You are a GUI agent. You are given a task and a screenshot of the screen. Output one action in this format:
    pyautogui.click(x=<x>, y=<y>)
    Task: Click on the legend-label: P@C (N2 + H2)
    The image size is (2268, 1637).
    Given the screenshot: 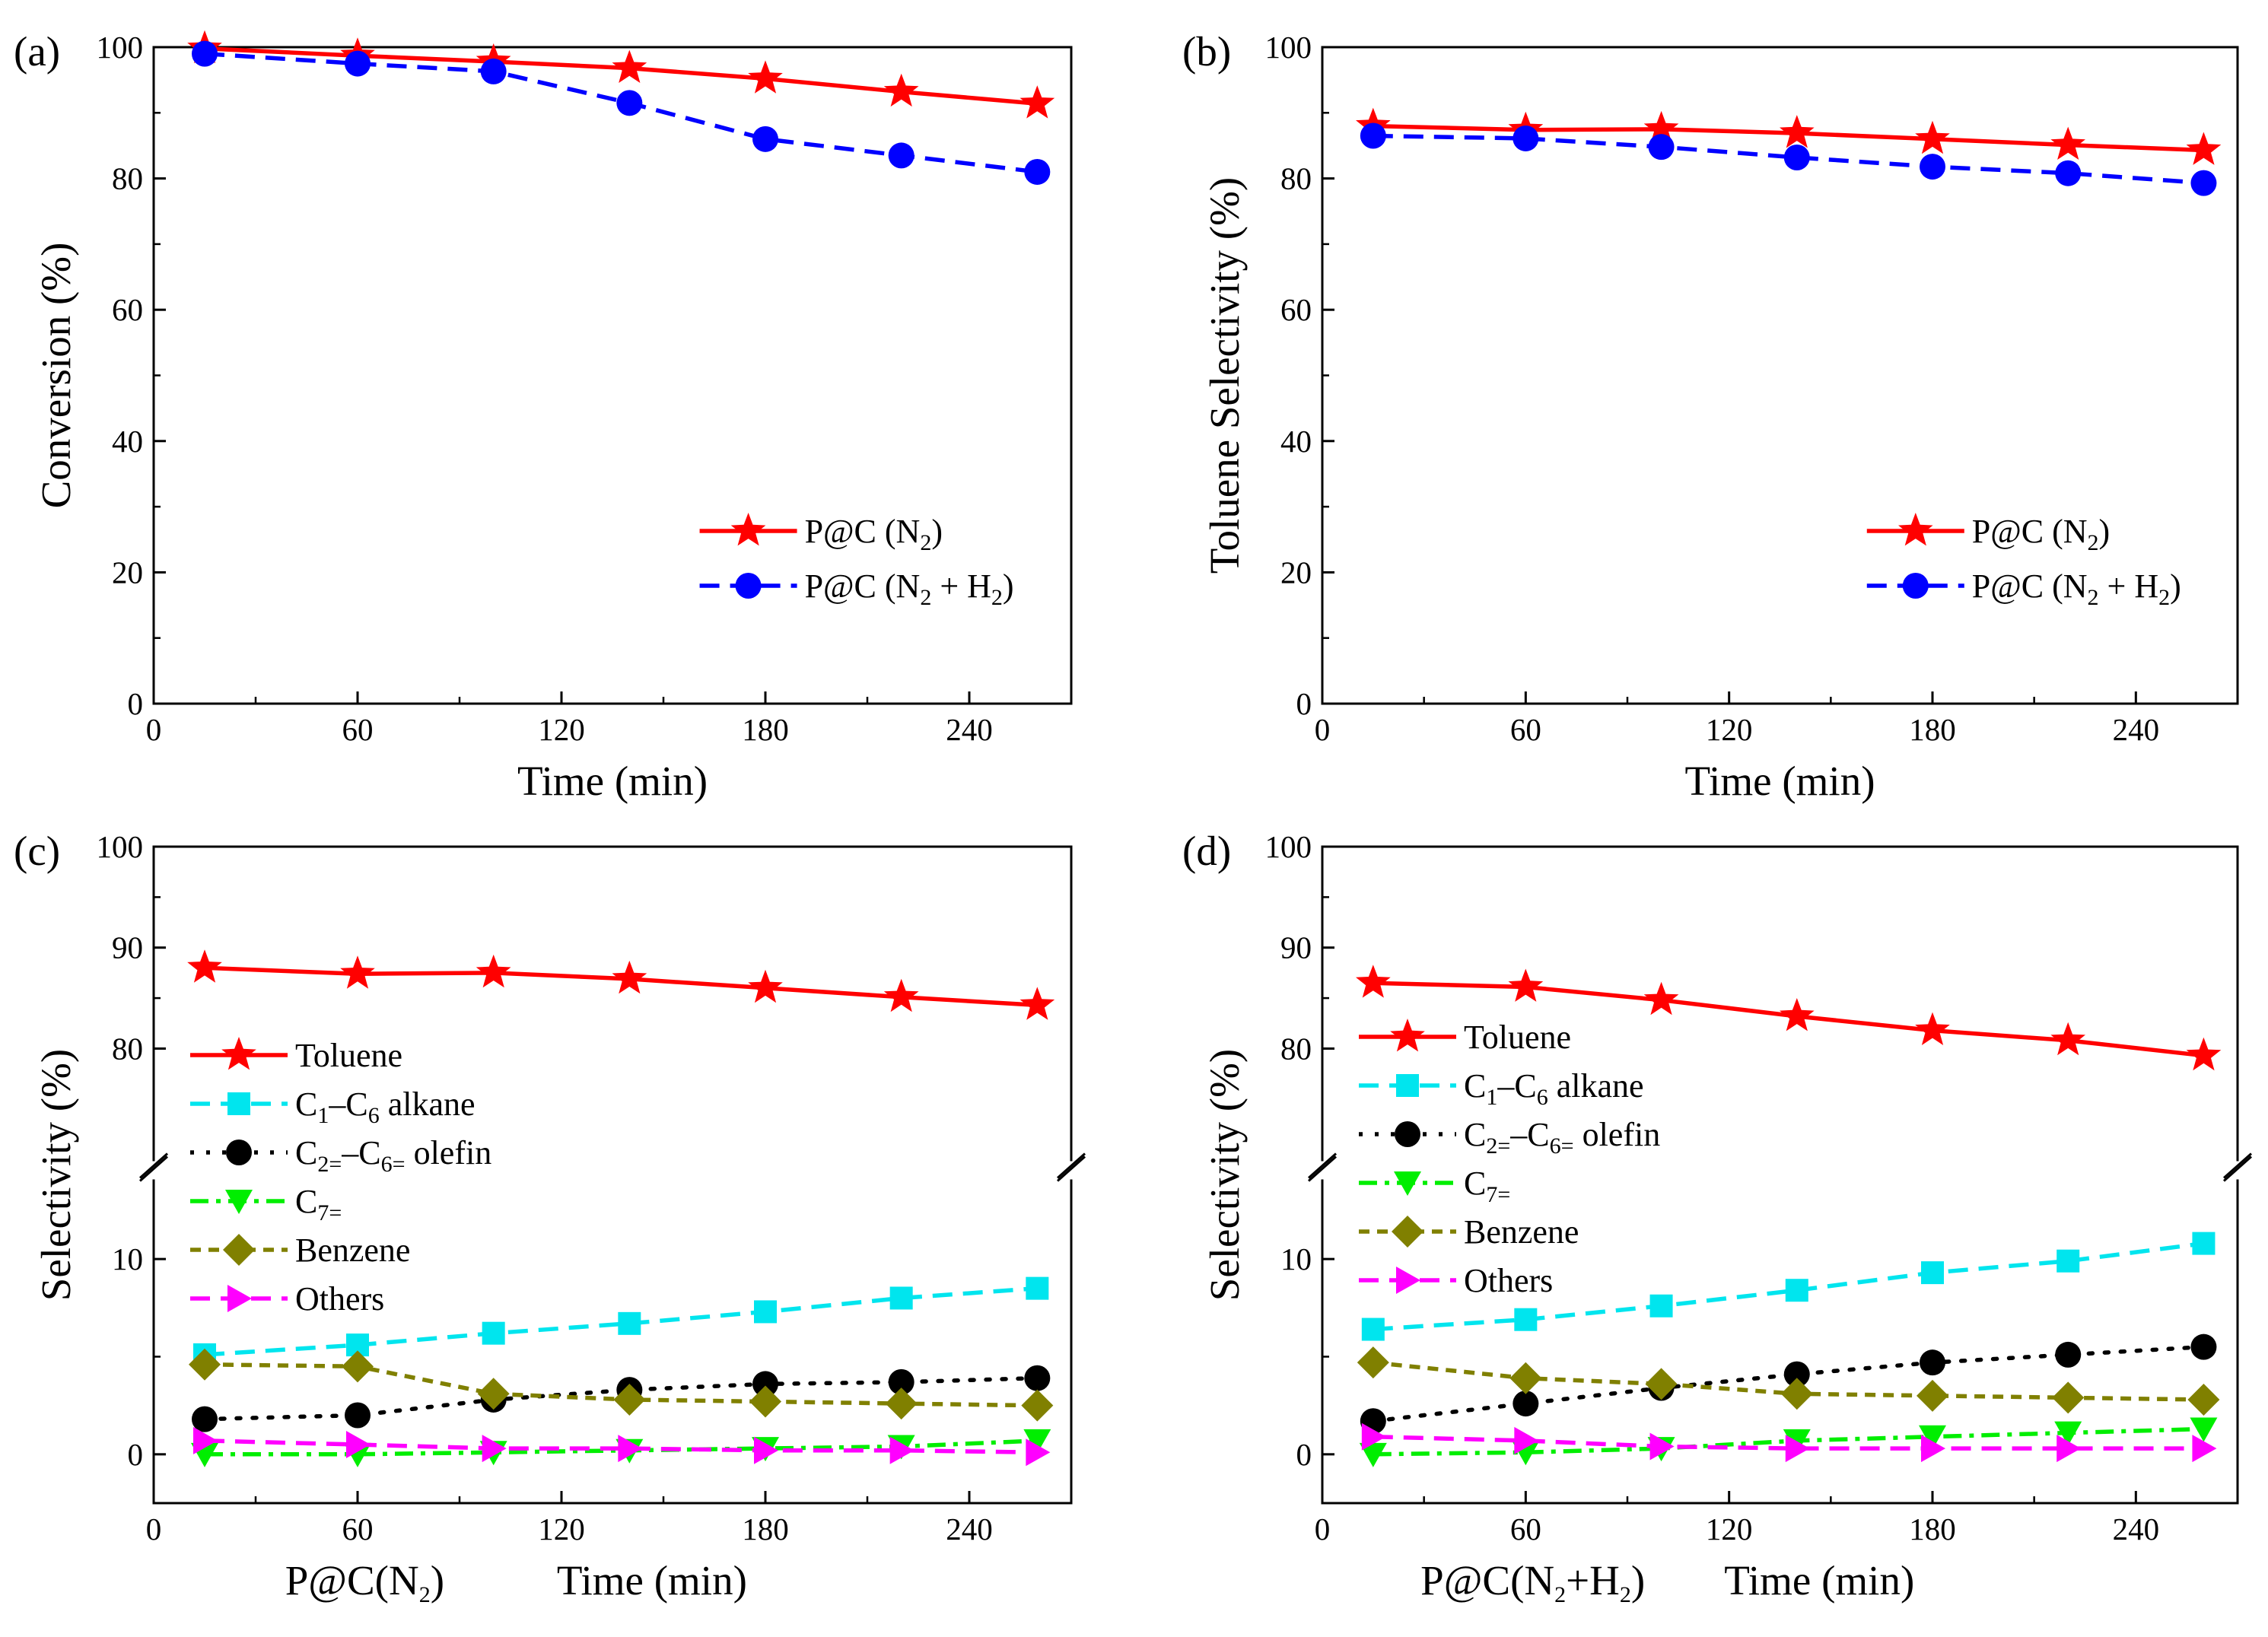 What is the action you would take?
    pyautogui.click(x=909, y=588)
    